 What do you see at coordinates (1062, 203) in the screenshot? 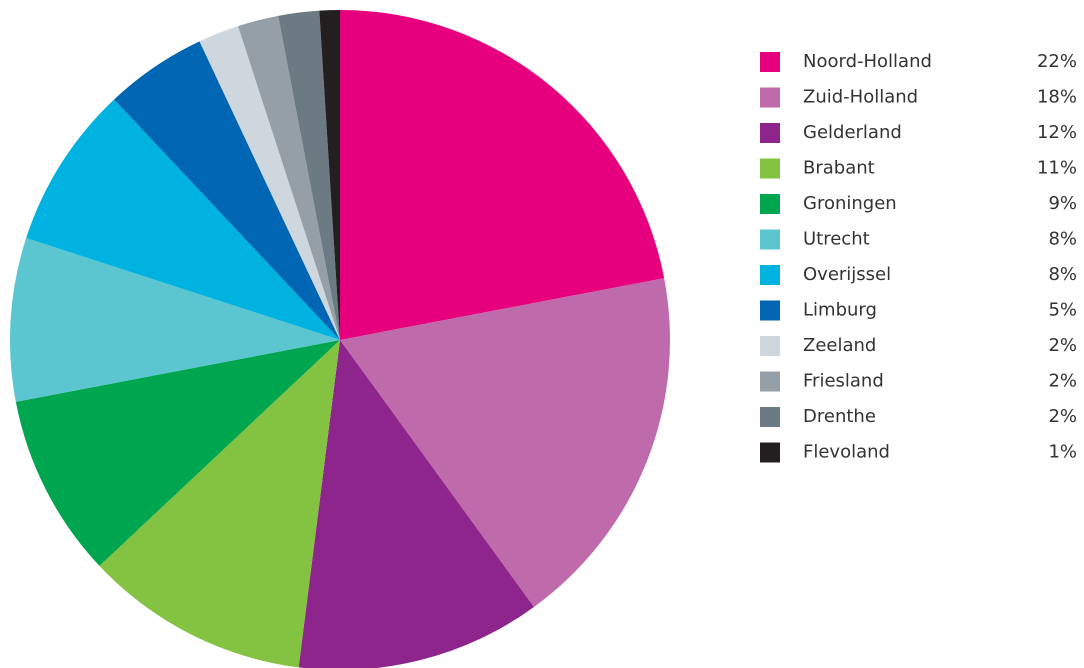
I see `legend-value: 9%` at bounding box center [1062, 203].